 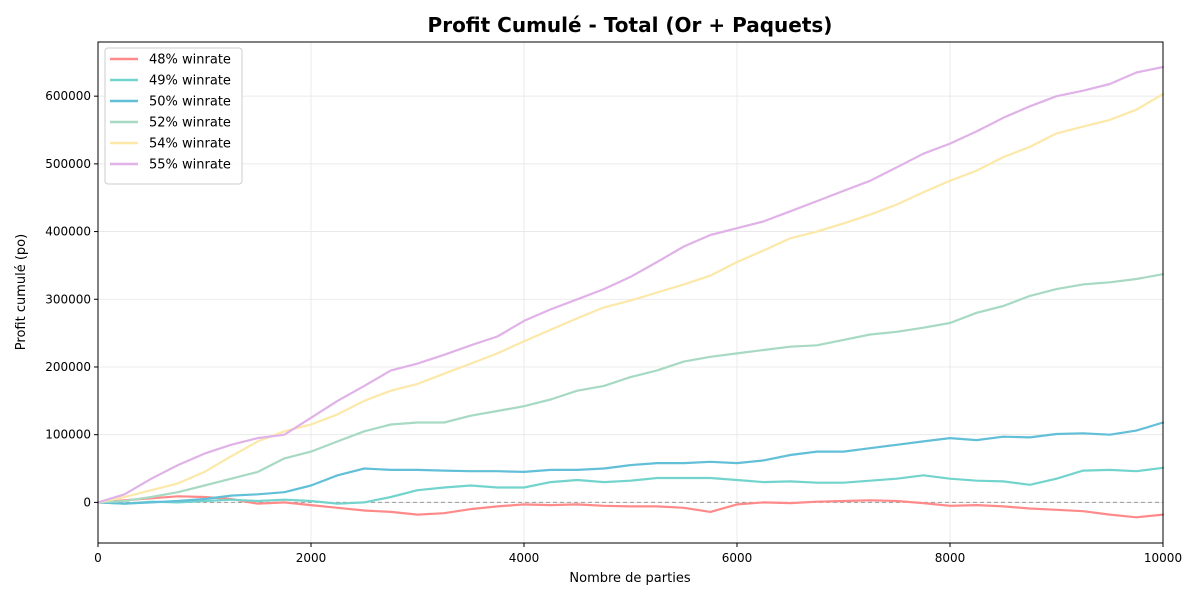 What do you see at coordinates (68, 435) in the screenshot?
I see `y-tick-label: 100000` at bounding box center [68, 435].